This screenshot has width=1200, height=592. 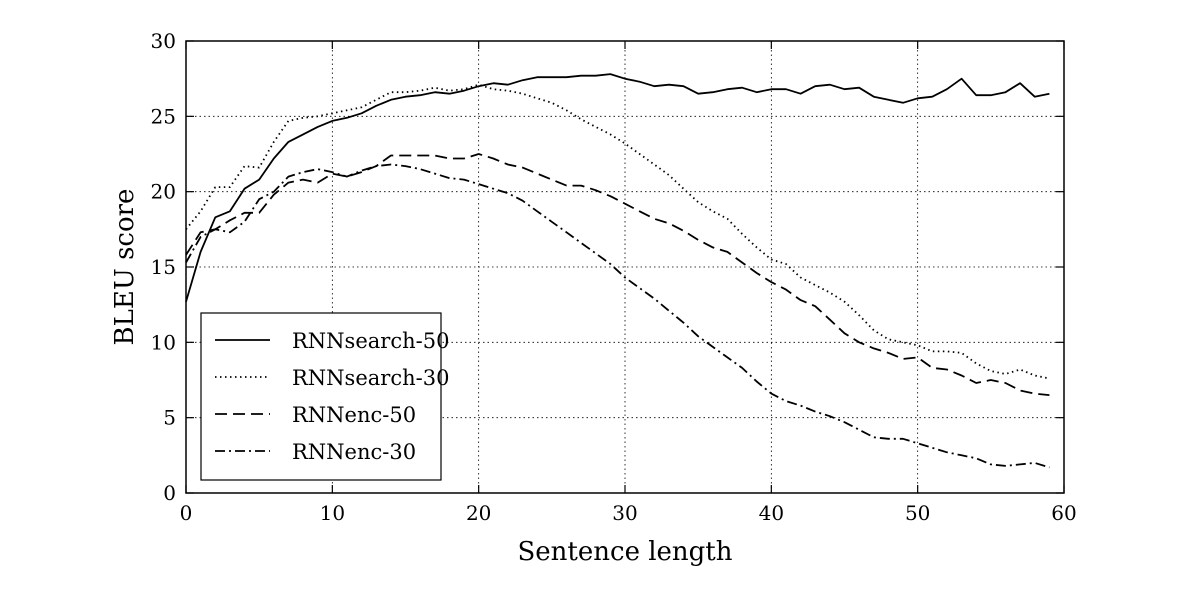 I want to click on legend-label: RNNenc-50, so click(x=354, y=415).